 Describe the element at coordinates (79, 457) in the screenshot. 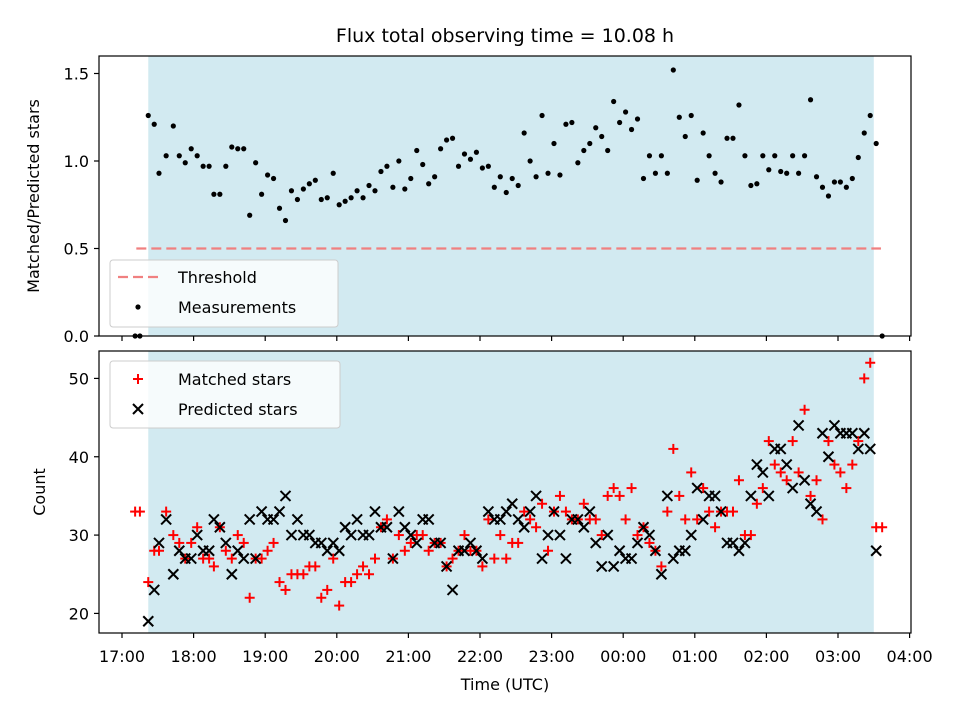

I see `bottom-y-tick-label: 40` at that location.